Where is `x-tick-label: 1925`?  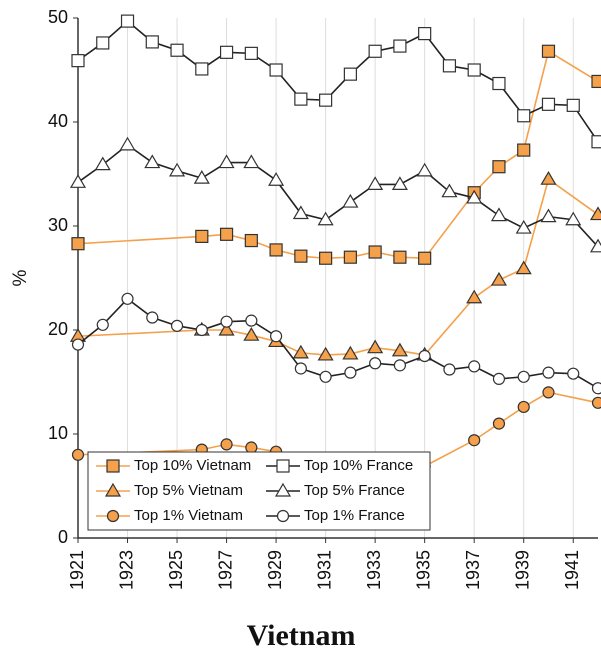 x-tick-label: 1925 is located at coordinates (176, 570).